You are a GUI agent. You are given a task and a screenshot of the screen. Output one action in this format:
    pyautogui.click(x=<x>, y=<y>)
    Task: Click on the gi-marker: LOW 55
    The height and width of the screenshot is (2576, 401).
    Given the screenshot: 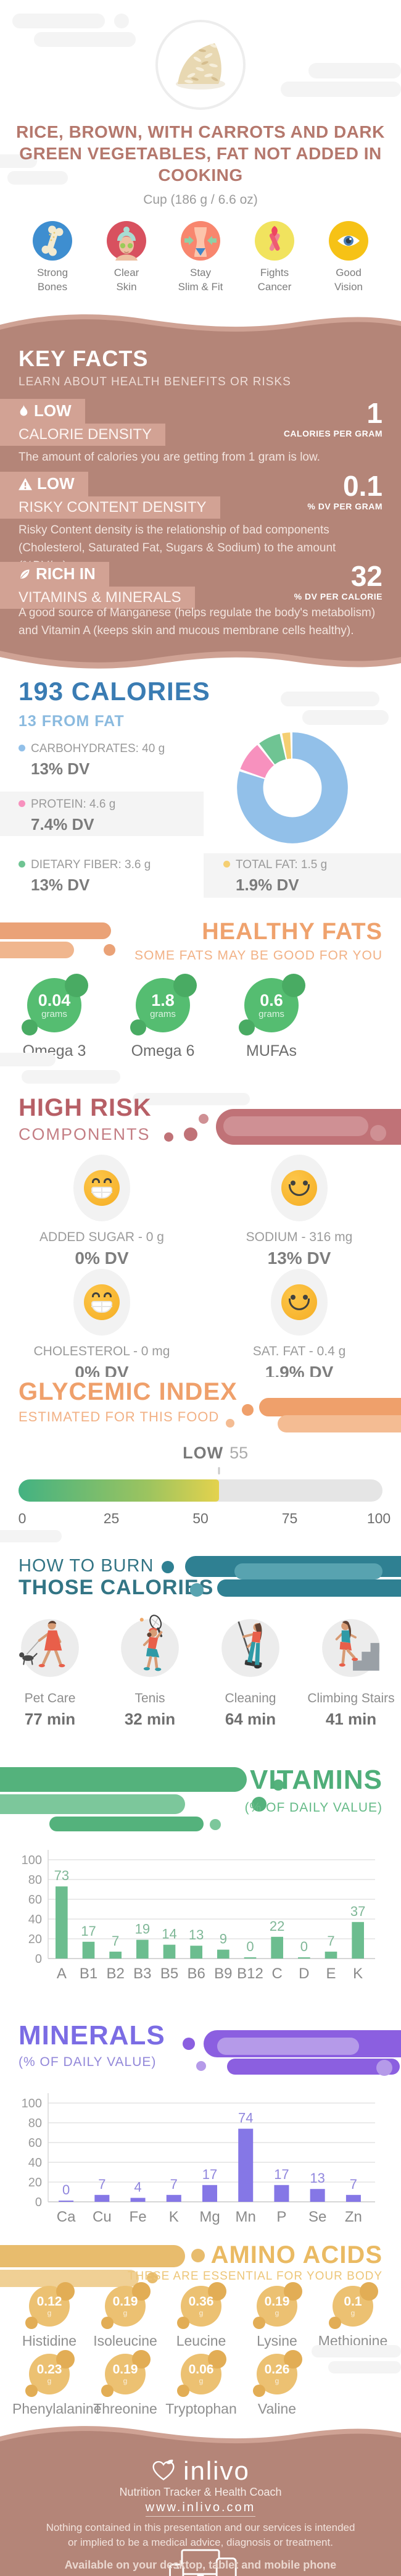 What is the action you would take?
    pyautogui.click(x=215, y=1453)
    